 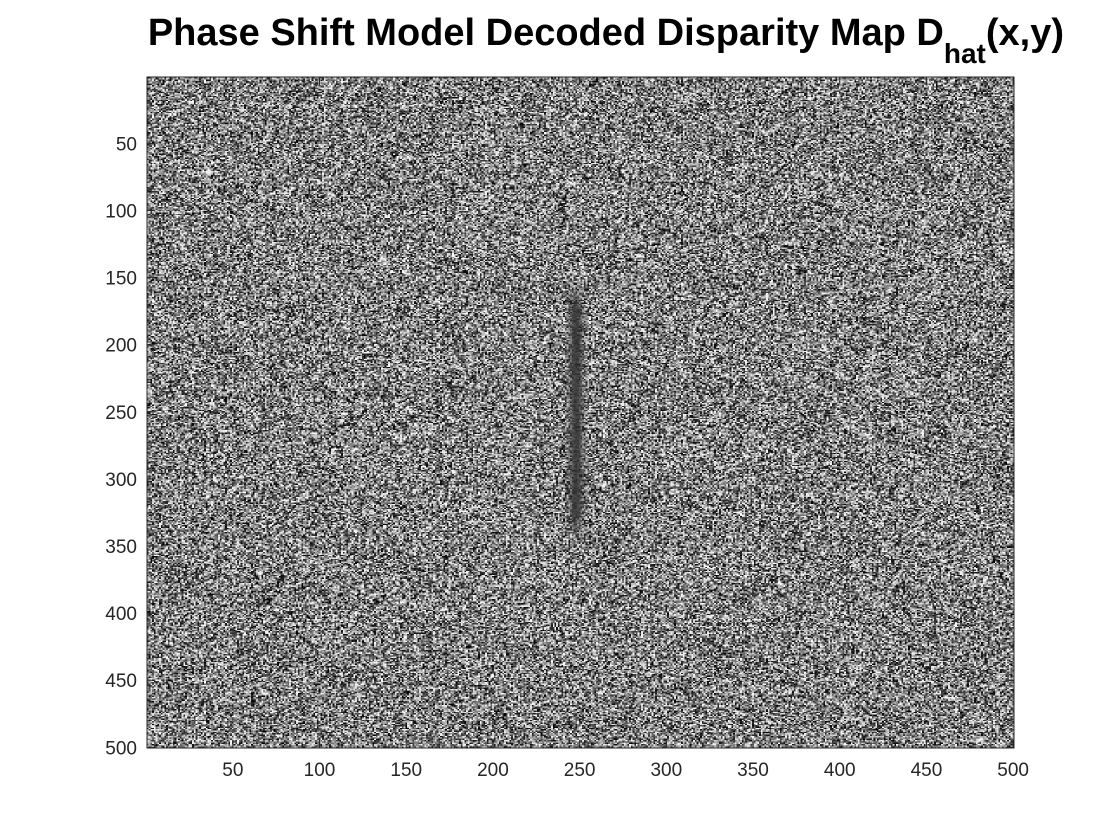 I want to click on y-tick-label: 350, so click(x=121, y=547).